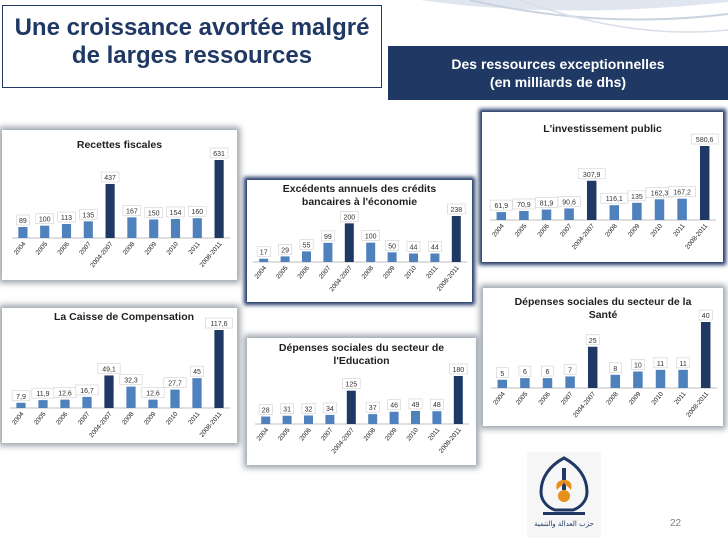  What do you see at coordinates (309, 409) in the screenshot?
I see `data-label: 32` at bounding box center [309, 409].